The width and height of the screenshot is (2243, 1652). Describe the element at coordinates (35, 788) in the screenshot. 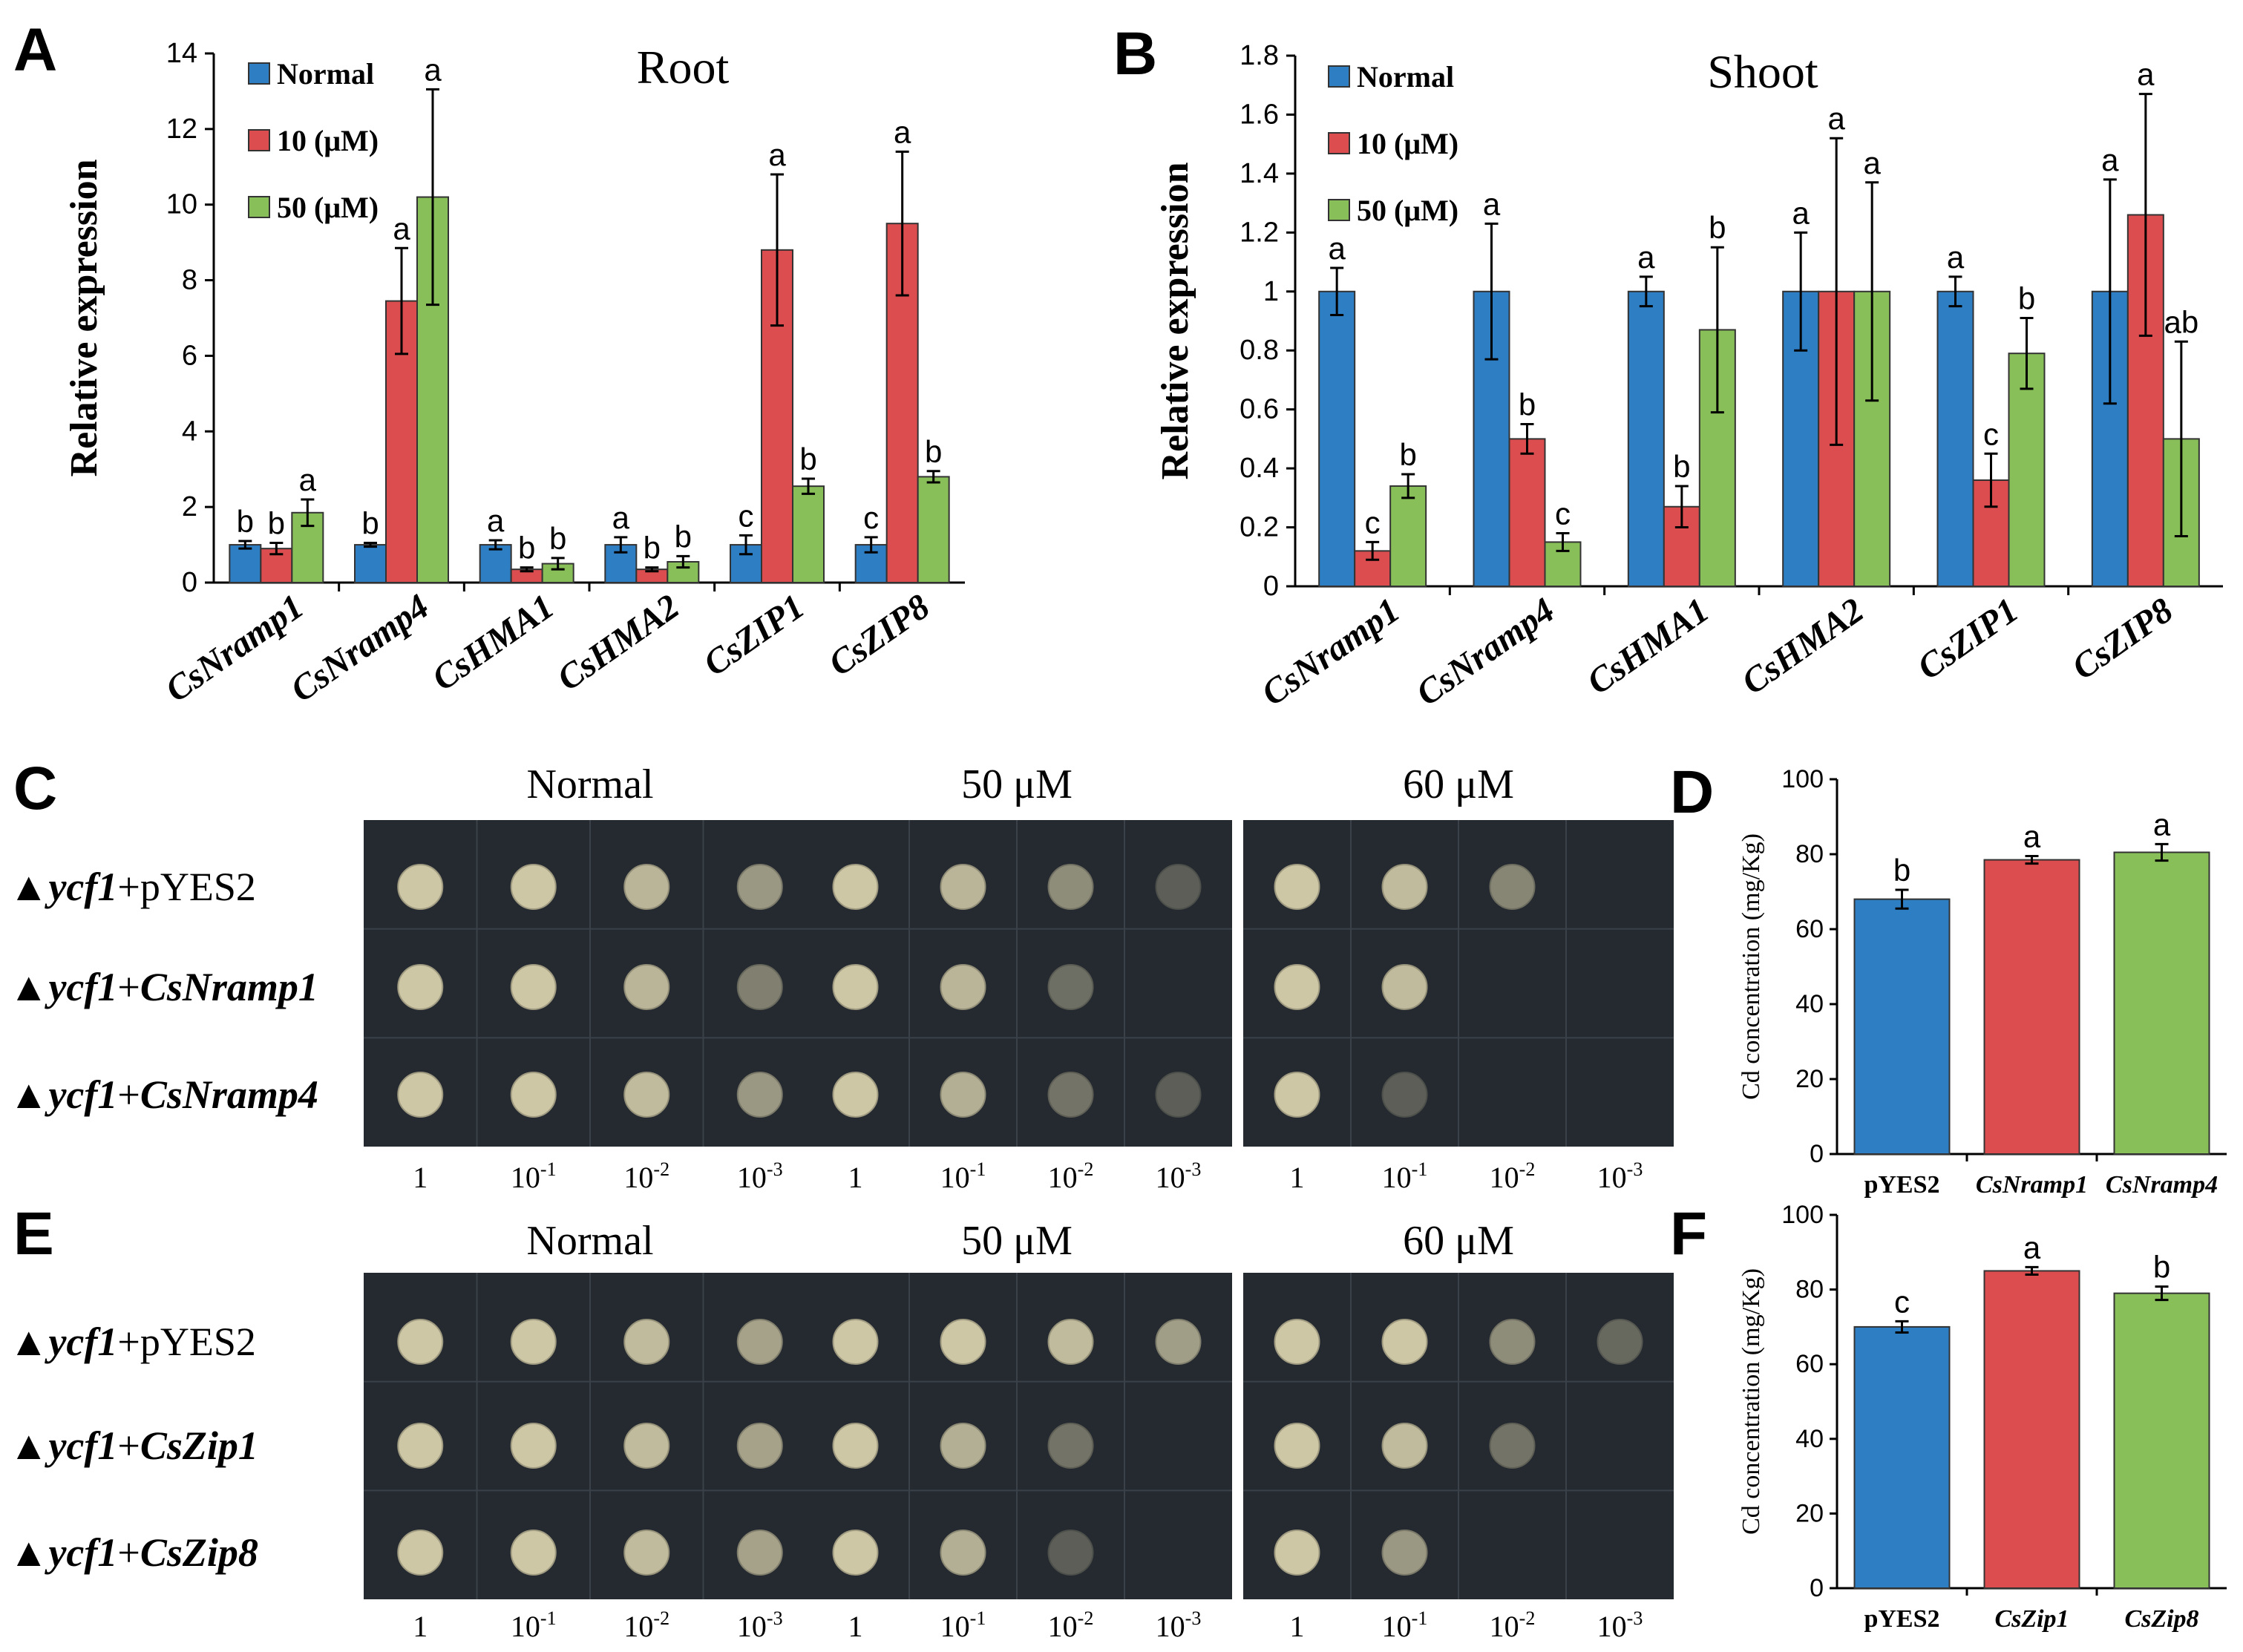

I see `panel-label-c: C` at that location.